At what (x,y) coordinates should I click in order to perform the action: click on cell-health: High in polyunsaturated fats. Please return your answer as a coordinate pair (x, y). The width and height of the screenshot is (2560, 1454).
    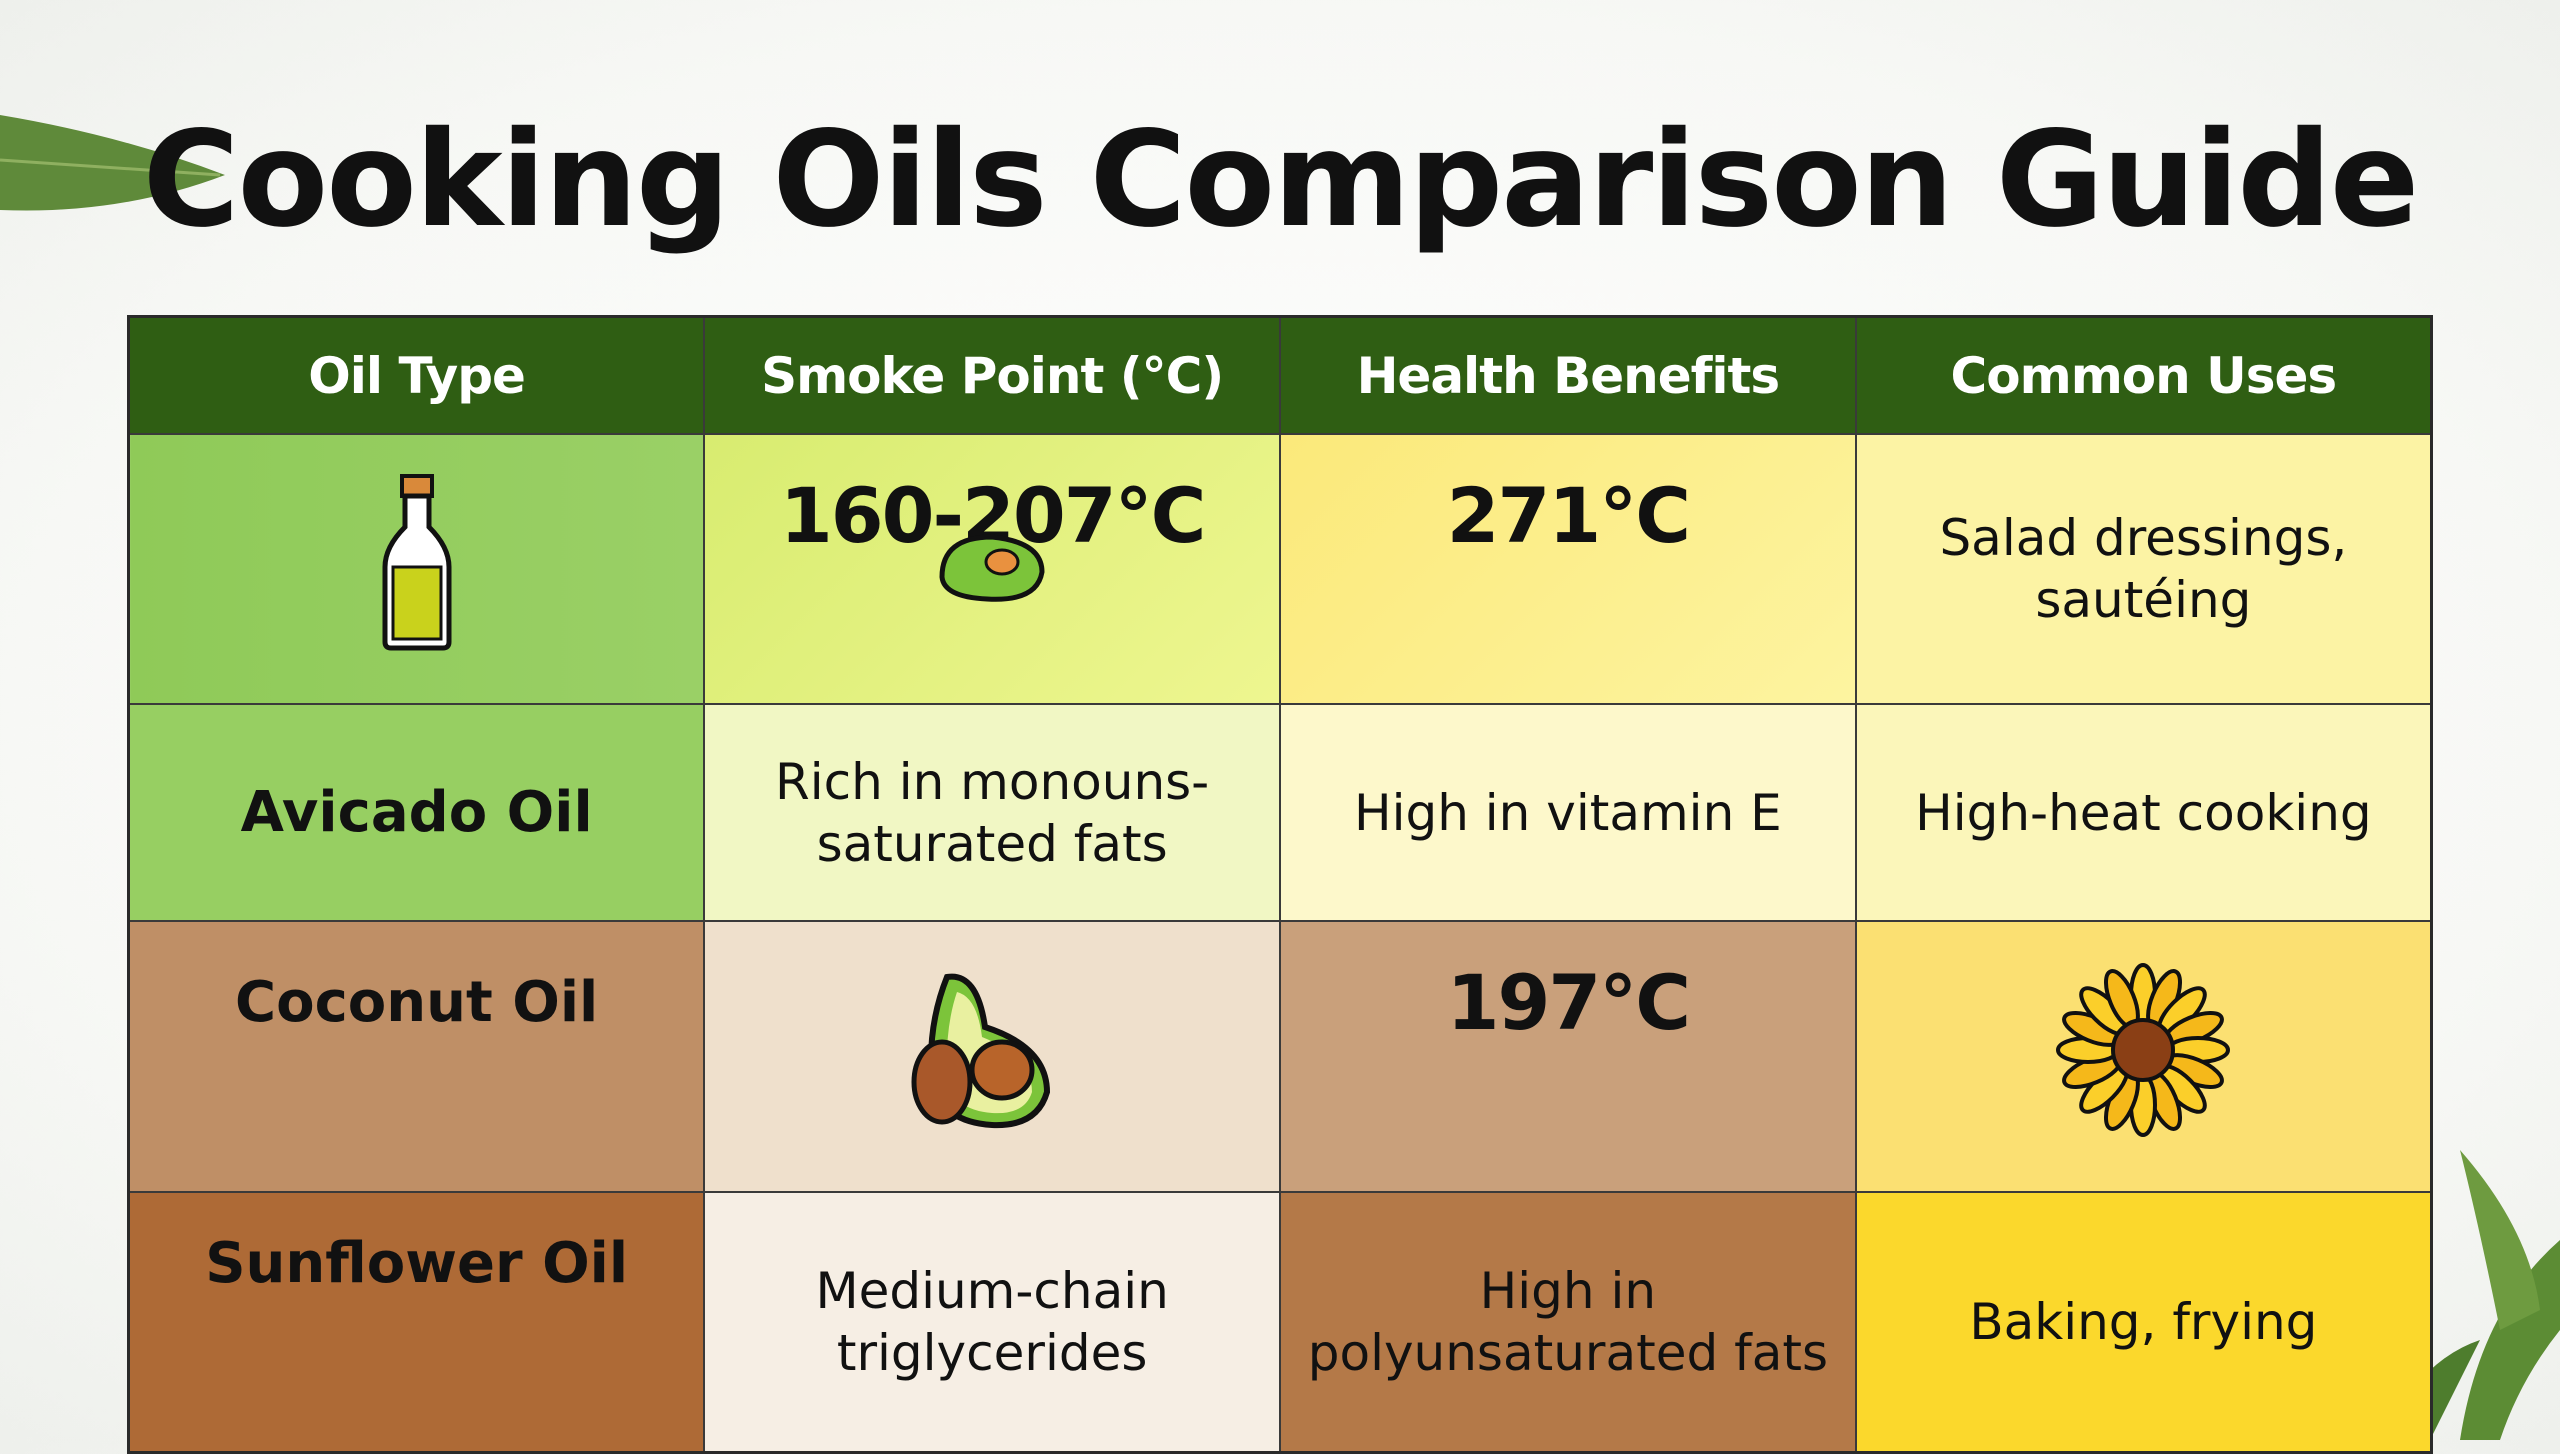
    Looking at the image, I should click on (1568, 1322).